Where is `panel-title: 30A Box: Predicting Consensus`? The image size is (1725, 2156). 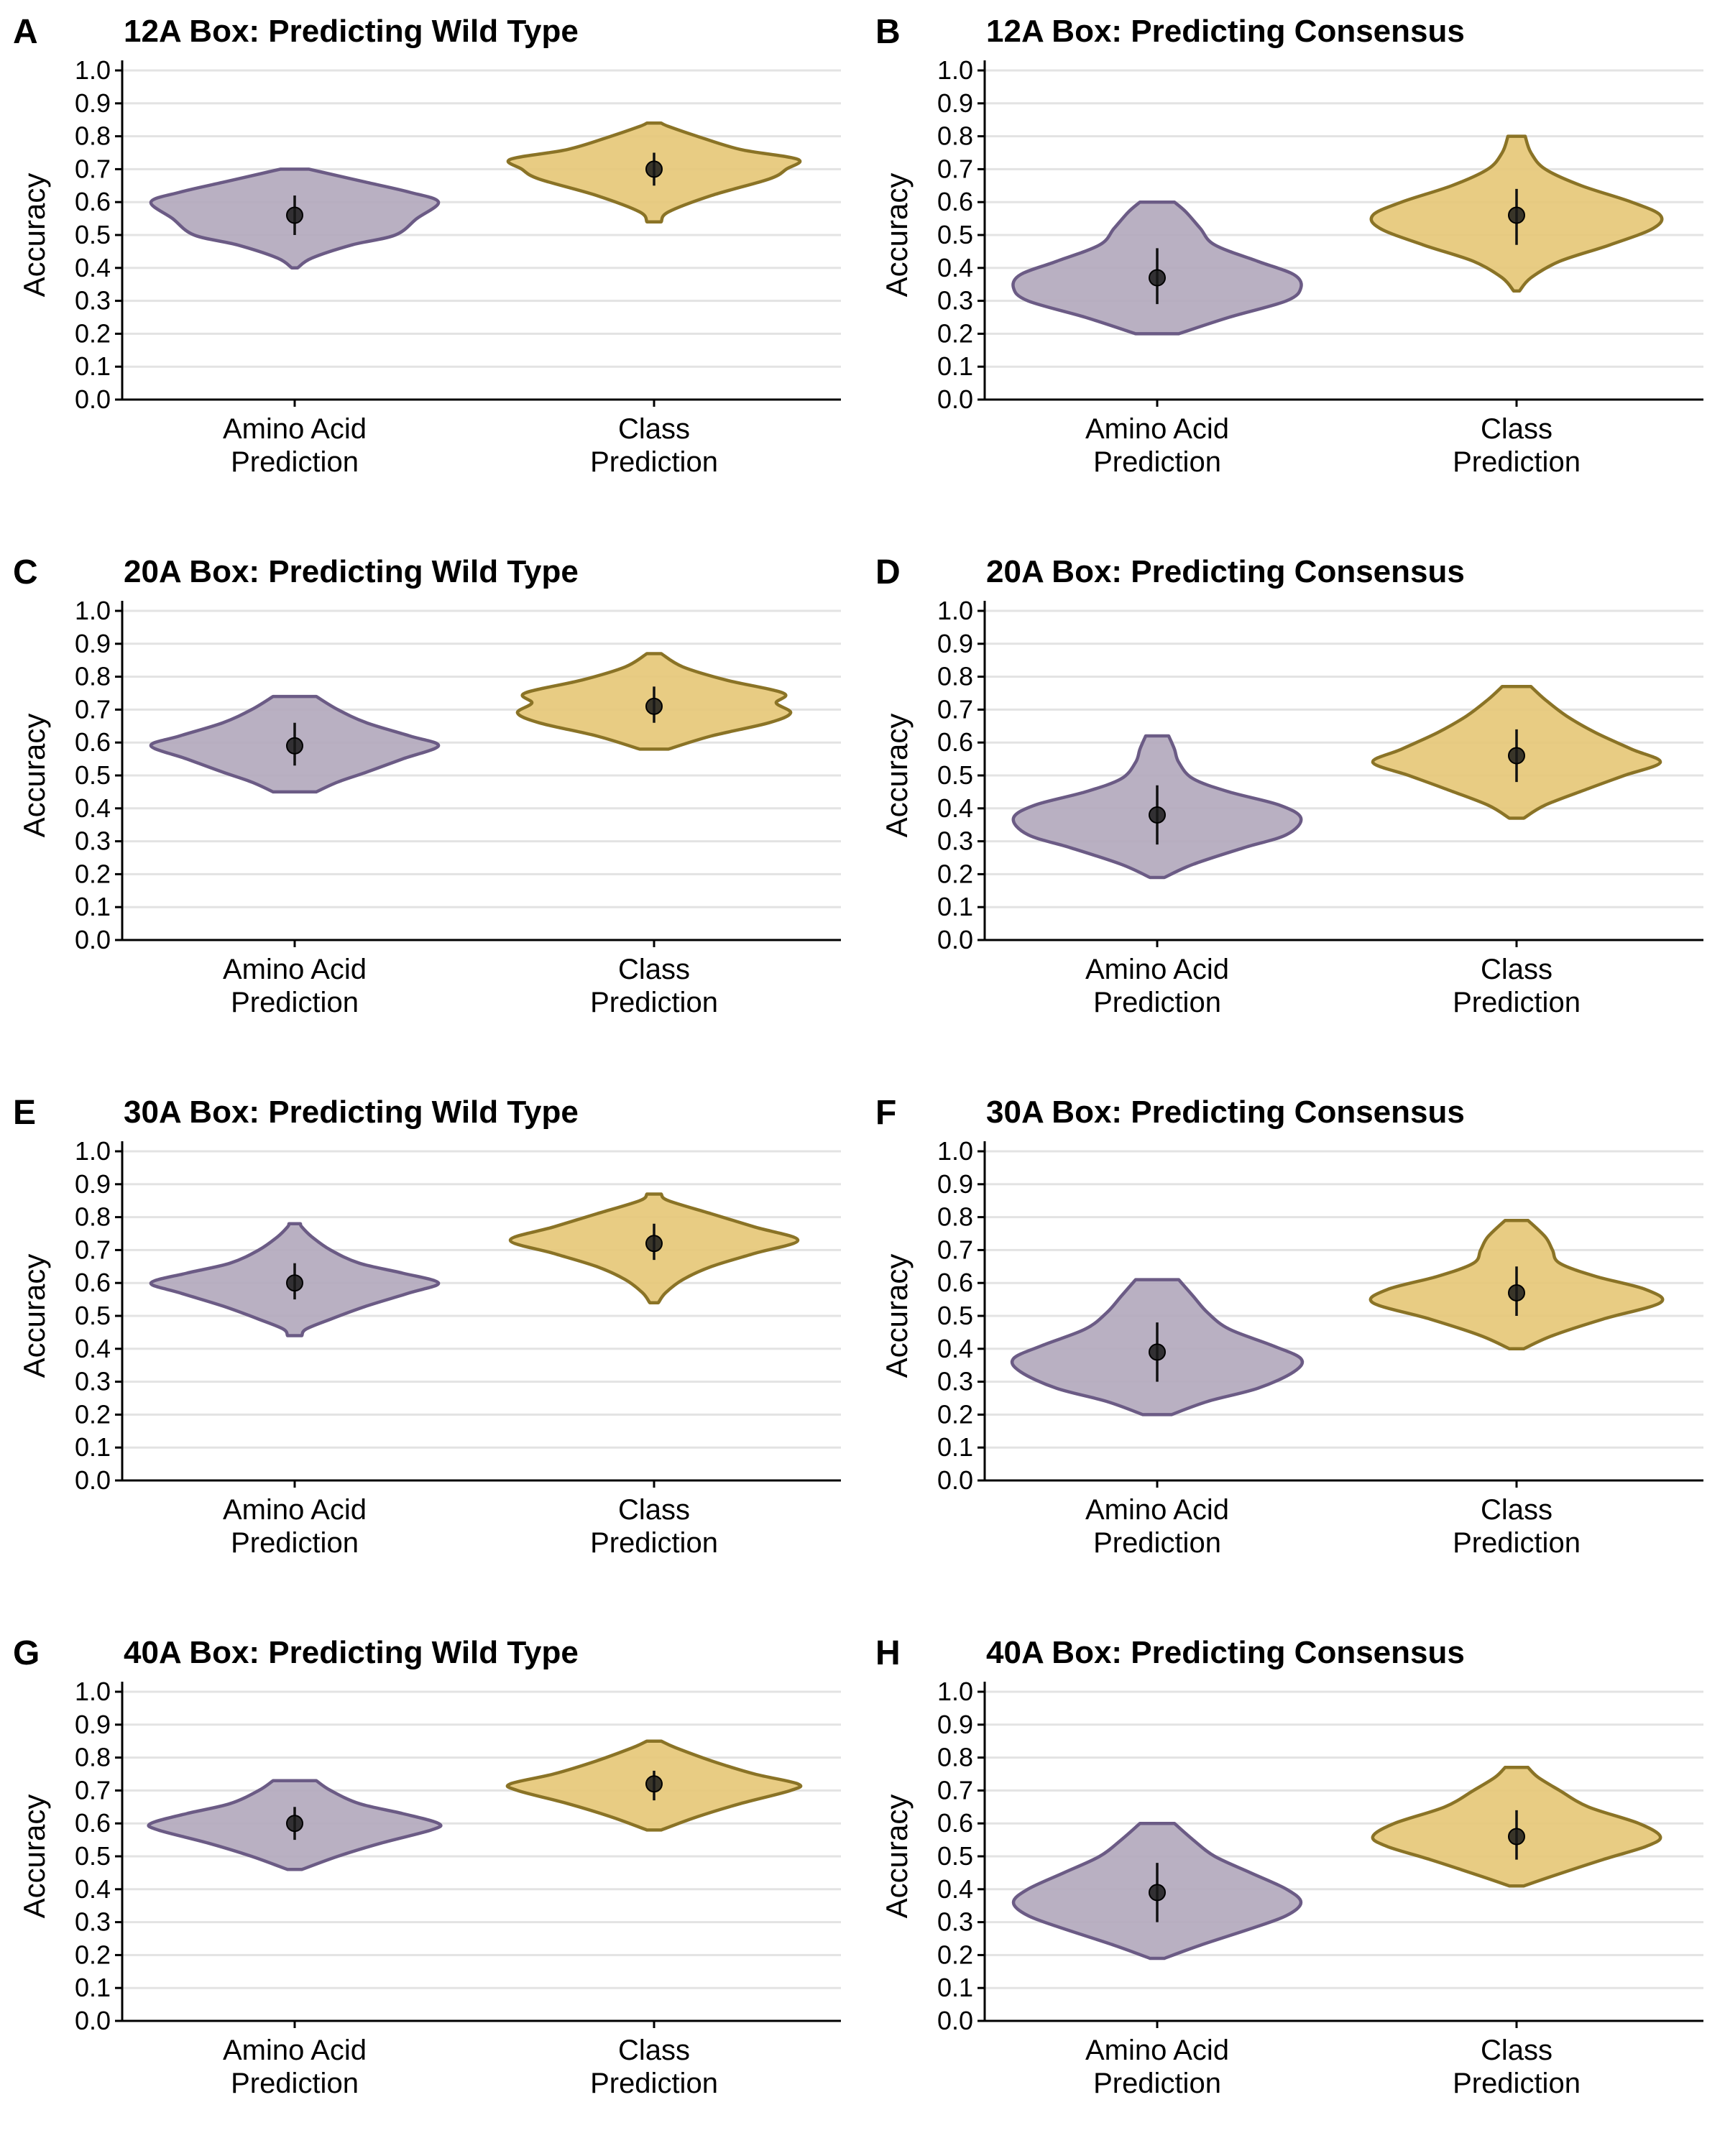
panel-title: 30A Box: Predicting Consensus is located at coordinates (1225, 1113).